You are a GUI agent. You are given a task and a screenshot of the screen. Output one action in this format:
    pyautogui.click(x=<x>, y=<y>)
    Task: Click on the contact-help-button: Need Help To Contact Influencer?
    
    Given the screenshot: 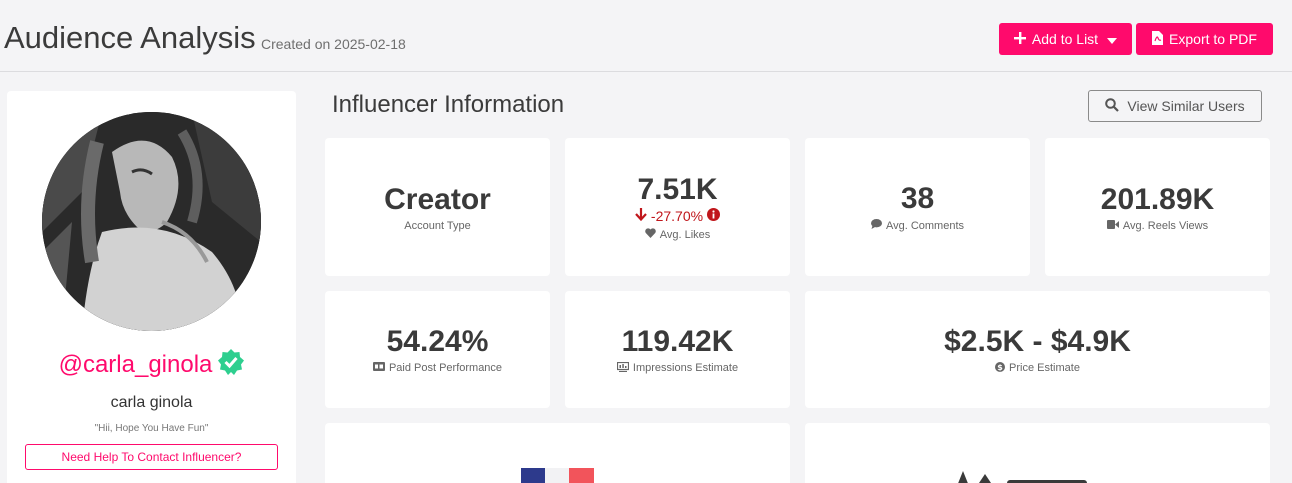 What is the action you would take?
    pyautogui.click(x=151, y=457)
    